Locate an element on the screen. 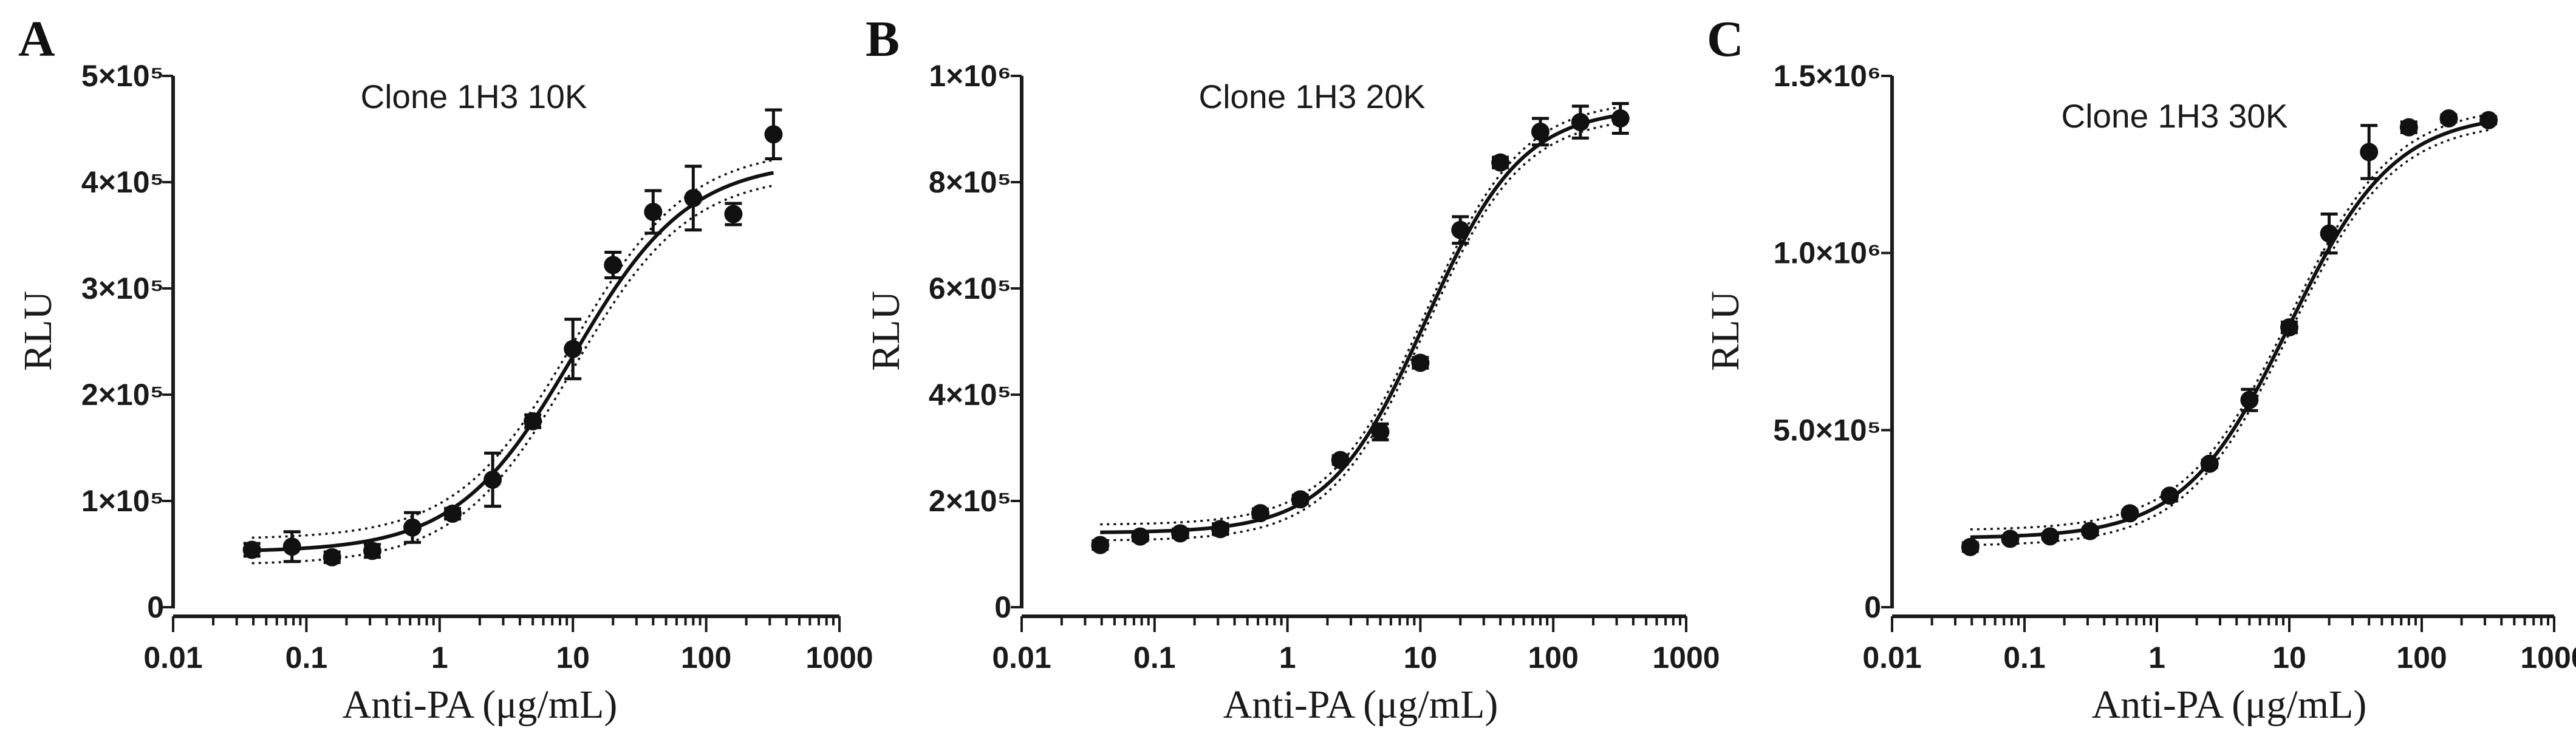 Image resolution: width=2576 pixels, height=742 pixels. y-tick-label: 1.0×10⁶ is located at coordinates (1827, 253).